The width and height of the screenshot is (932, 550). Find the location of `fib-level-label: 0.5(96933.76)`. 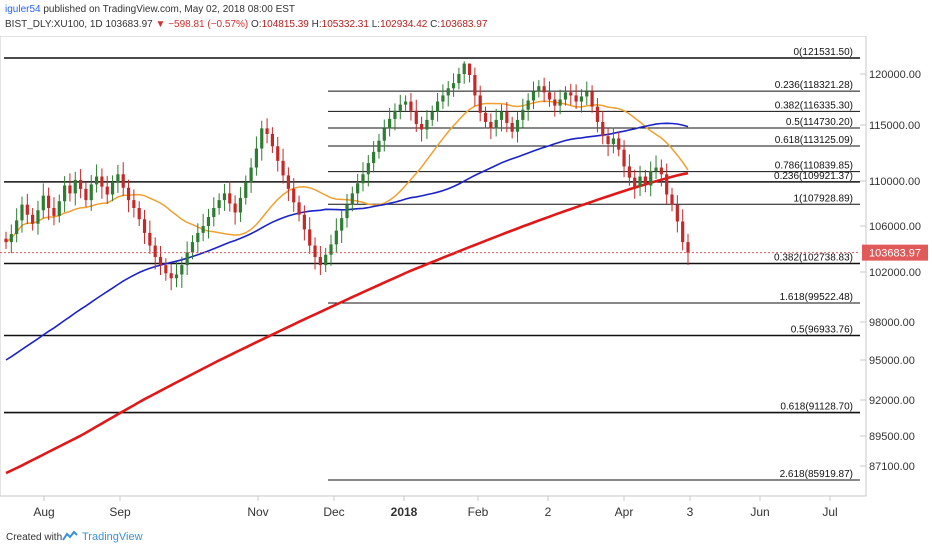

fib-level-label: 0.5(96933.76) is located at coordinates (822, 330).